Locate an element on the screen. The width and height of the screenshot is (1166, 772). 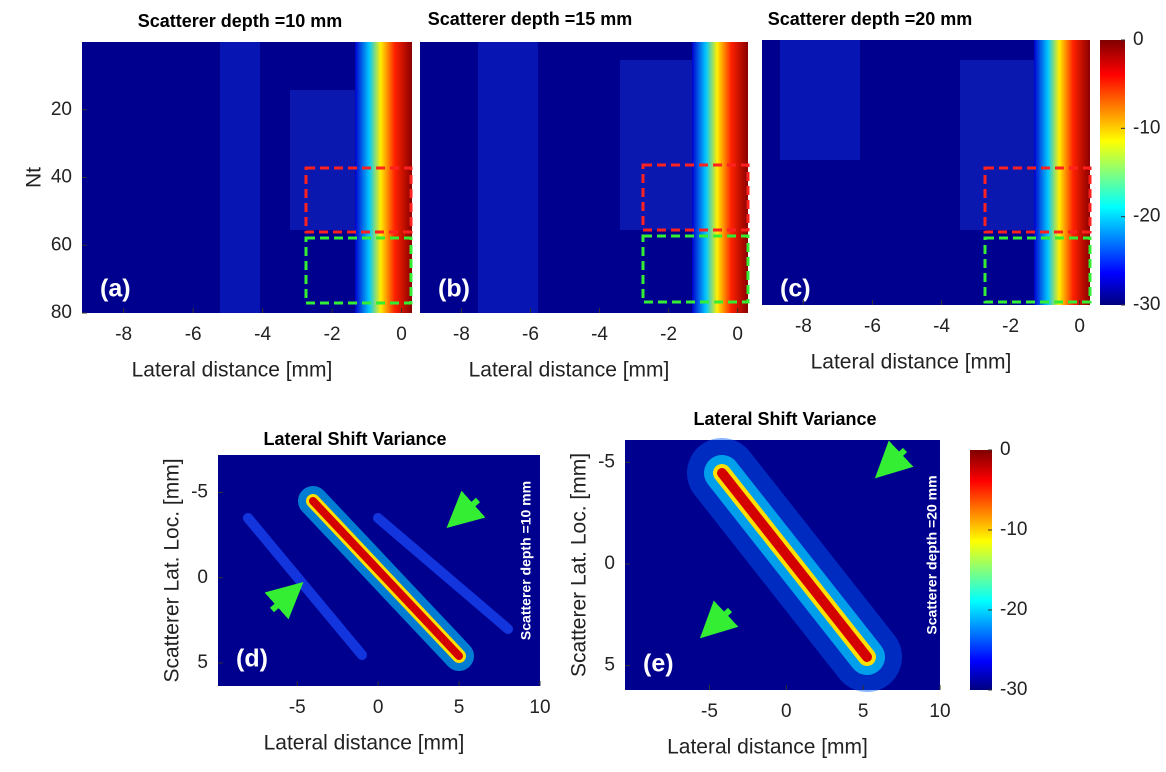
chart-title: Scatterer depth =15 mm is located at coordinates (530, 19).